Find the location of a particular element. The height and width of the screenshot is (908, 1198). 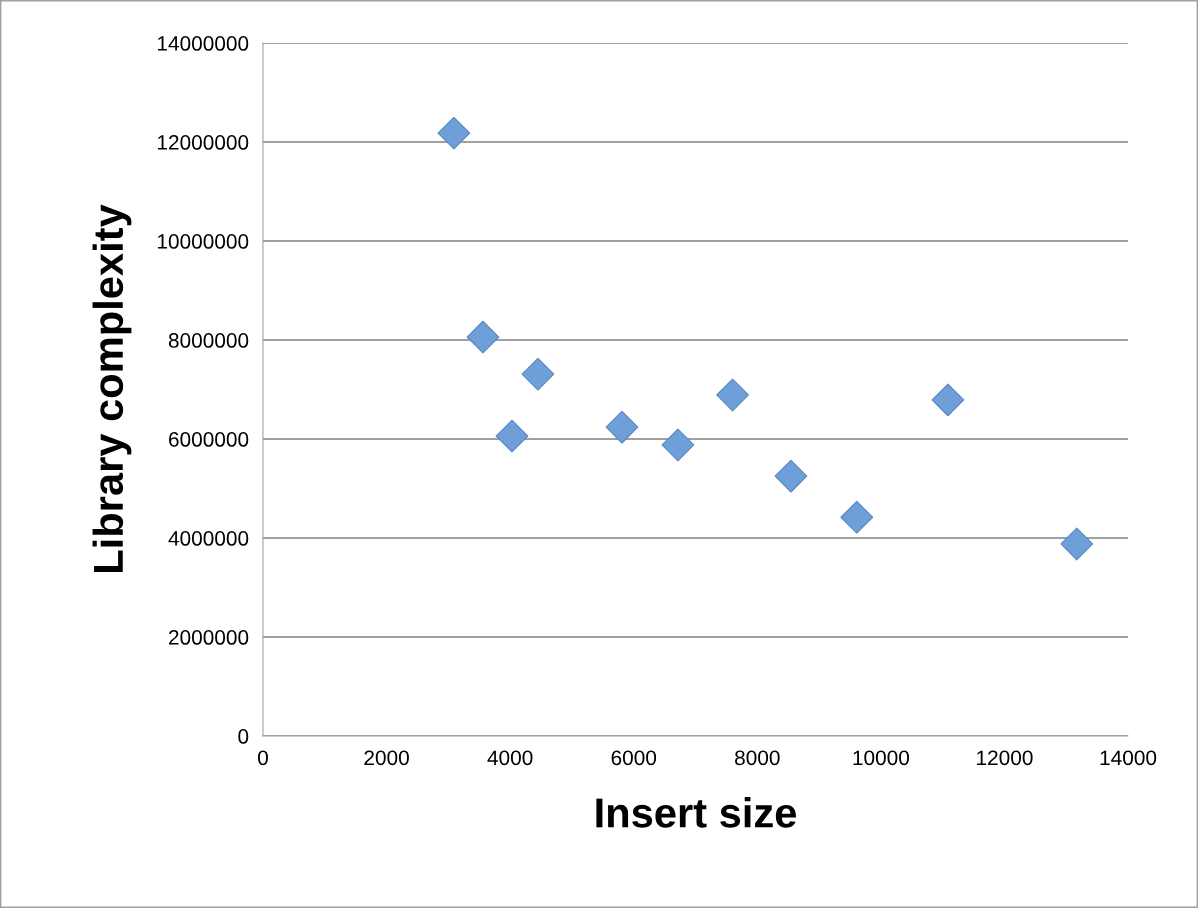

x-tick-label: 12000 is located at coordinates (1005, 758).